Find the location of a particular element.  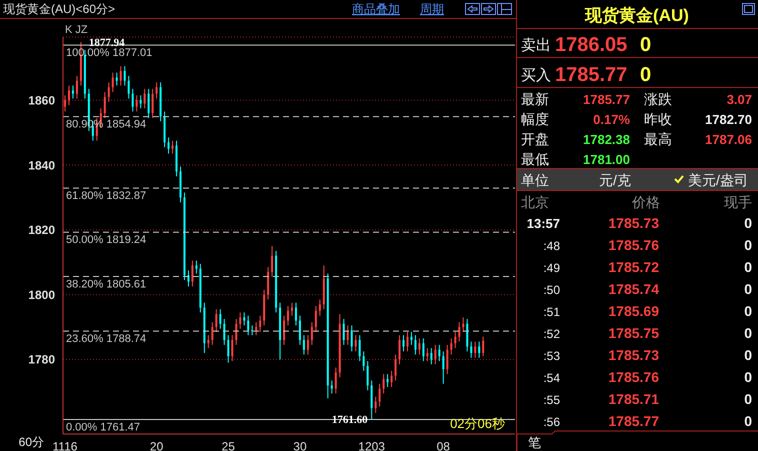

text: 幅度 is located at coordinates (535, 119).